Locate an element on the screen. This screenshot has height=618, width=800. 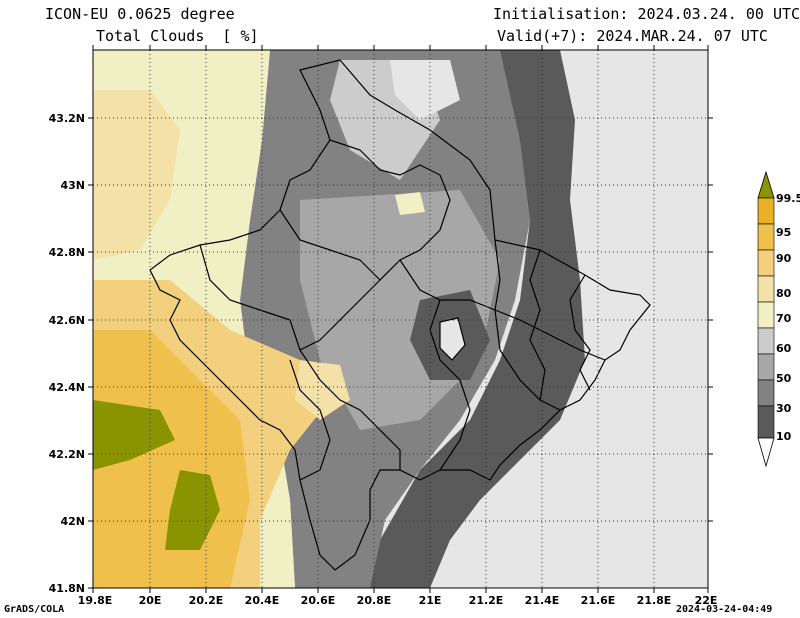
lon-label: 20.6E is located at coordinates (318, 600).